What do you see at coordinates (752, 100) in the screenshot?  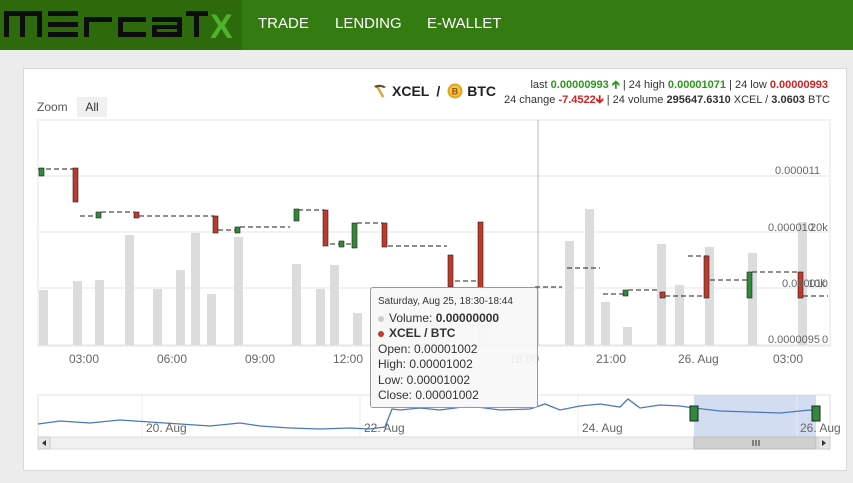 I see `volume-unit: XCEL /` at bounding box center [752, 100].